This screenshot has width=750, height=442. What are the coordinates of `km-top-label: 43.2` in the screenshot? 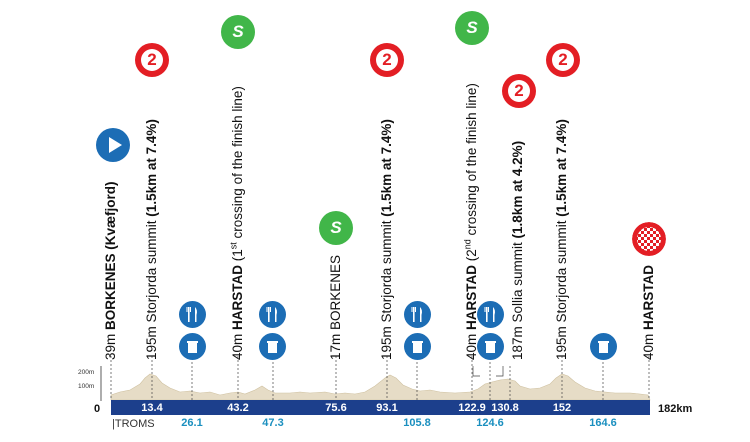 It's located at (238, 408).